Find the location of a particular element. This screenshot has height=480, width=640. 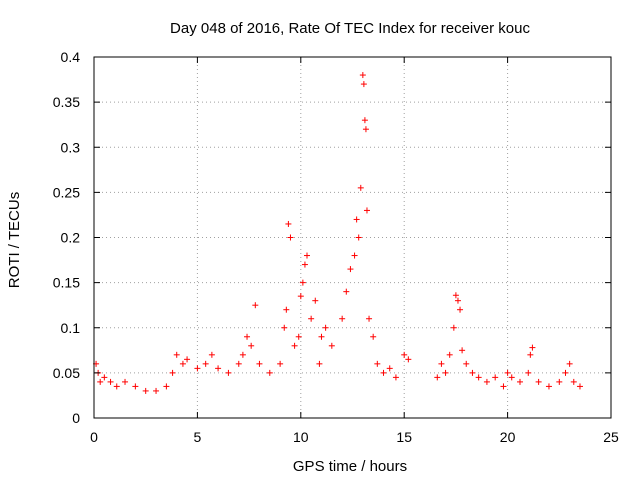

x-tick-label: 25 is located at coordinates (611, 437).